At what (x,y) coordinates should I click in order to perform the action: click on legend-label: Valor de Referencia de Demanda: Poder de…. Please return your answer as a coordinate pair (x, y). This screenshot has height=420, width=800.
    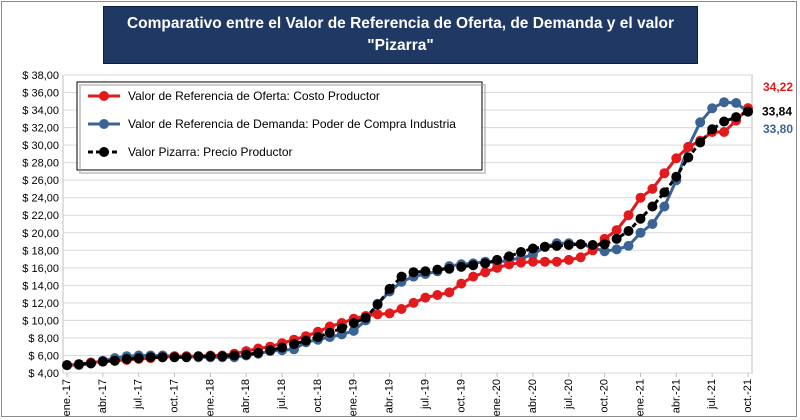
    Looking at the image, I should click on (292, 124).